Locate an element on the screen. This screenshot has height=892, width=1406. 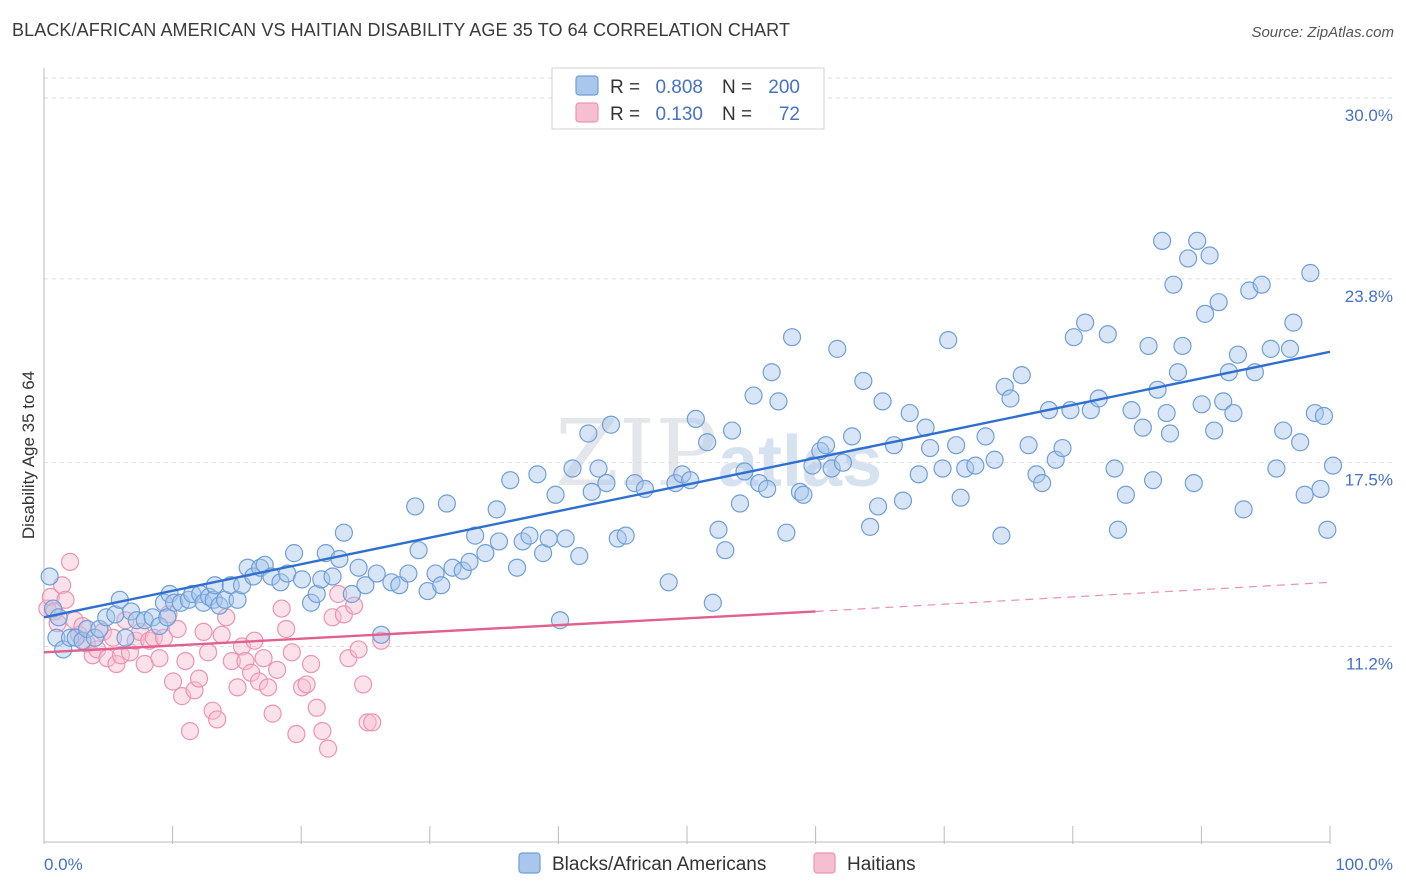
x-tick-label: 100.0% is located at coordinates (1364, 864).